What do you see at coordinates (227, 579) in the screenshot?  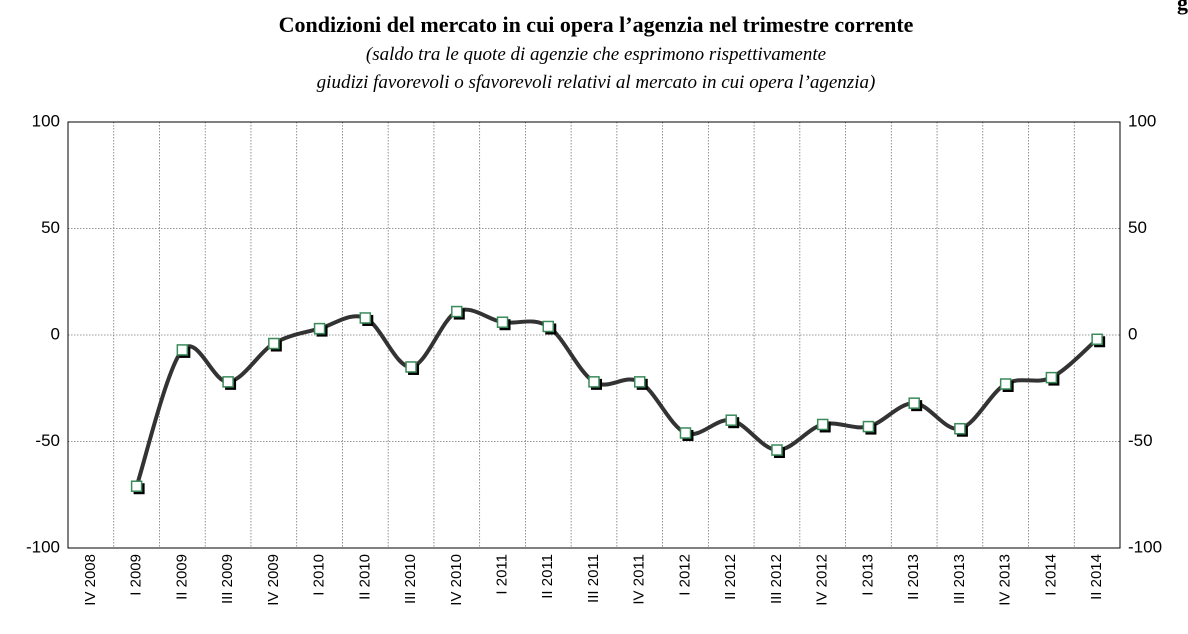 I see `x-tick-label: III 2009` at bounding box center [227, 579].